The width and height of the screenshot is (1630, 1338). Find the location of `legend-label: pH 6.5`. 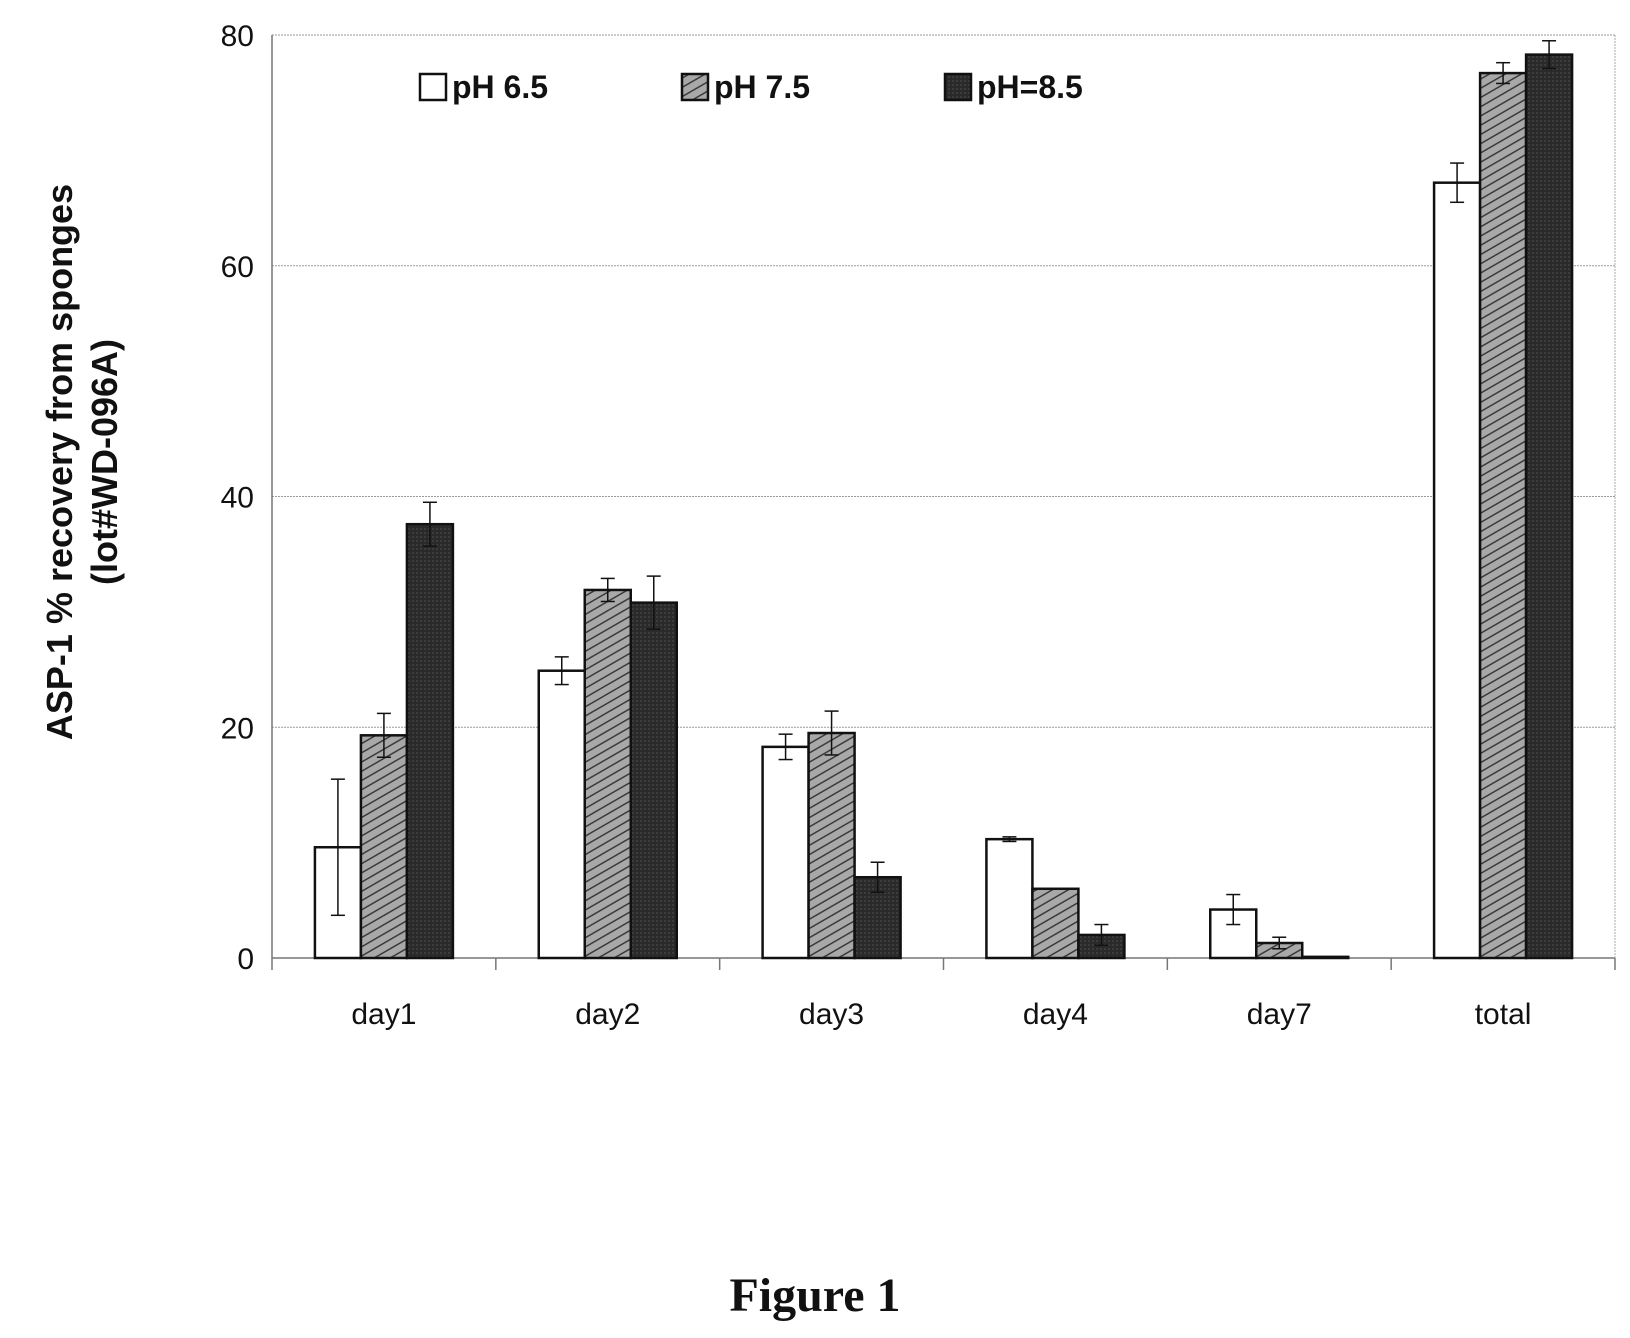

legend-label: pH 6.5 is located at coordinates (500, 87).